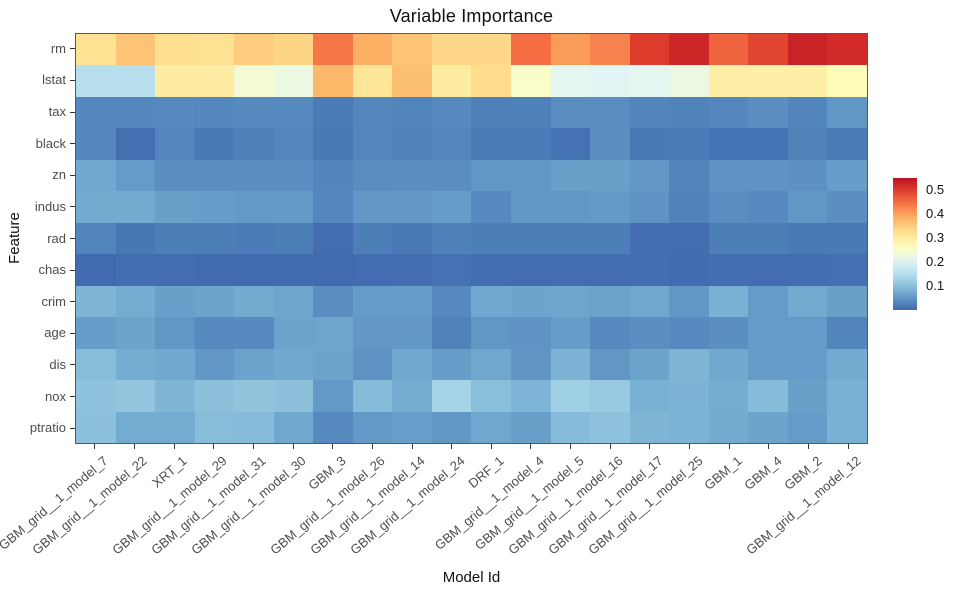  I want to click on heatmap-cell-lstat-GBM_grid__1_model_16, so click(610, 81).